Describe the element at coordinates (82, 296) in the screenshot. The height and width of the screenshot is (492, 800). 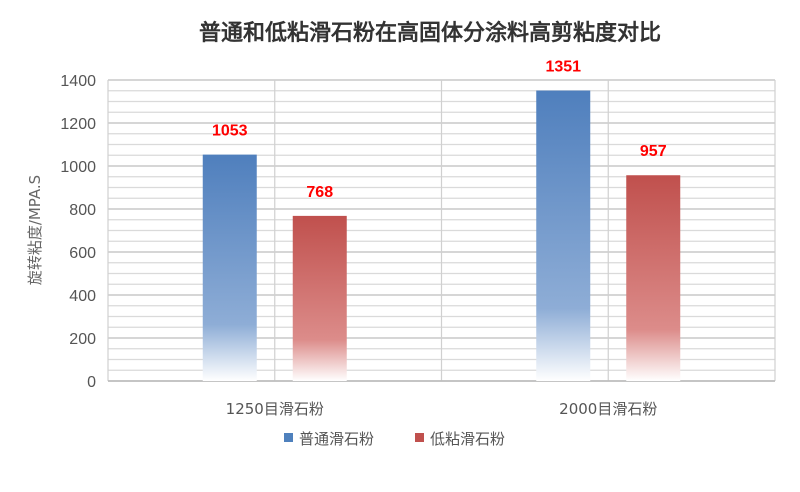
I see `y-tick-label: 400` at that location.